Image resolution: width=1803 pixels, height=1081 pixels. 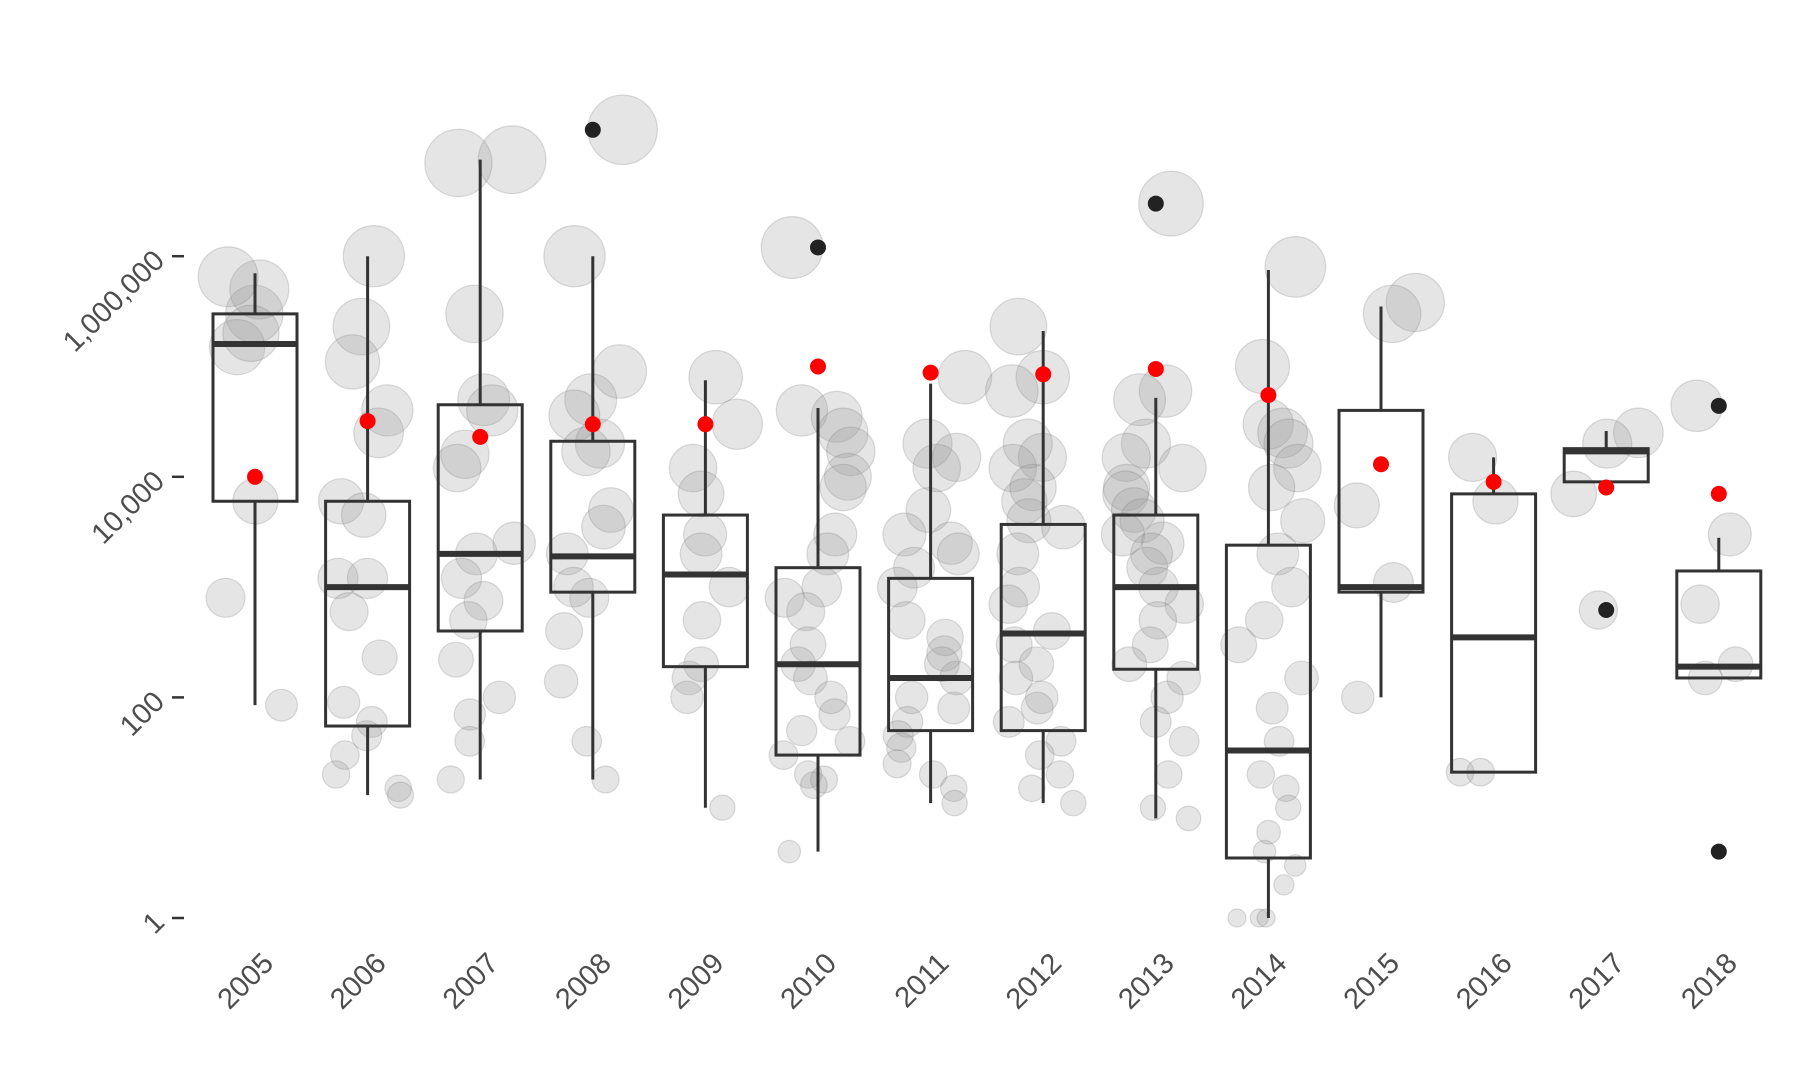 What do you see at coordinates (1034, 981) in the screenshot?
I see `x-tick-label: 2012` at bounding box center [1034, 981].